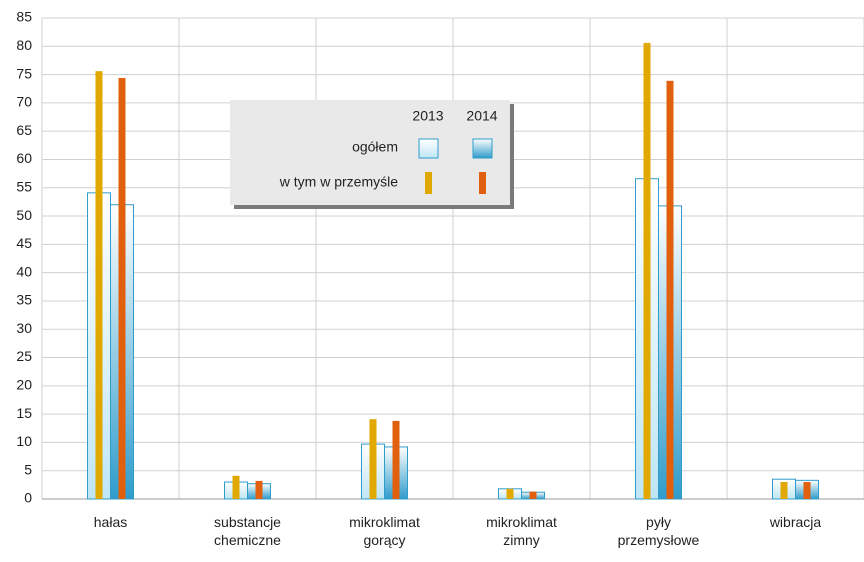  Describe the element at coordinates (28, 469) in the screenshot. I see `y-tick-label: 5` at that location.